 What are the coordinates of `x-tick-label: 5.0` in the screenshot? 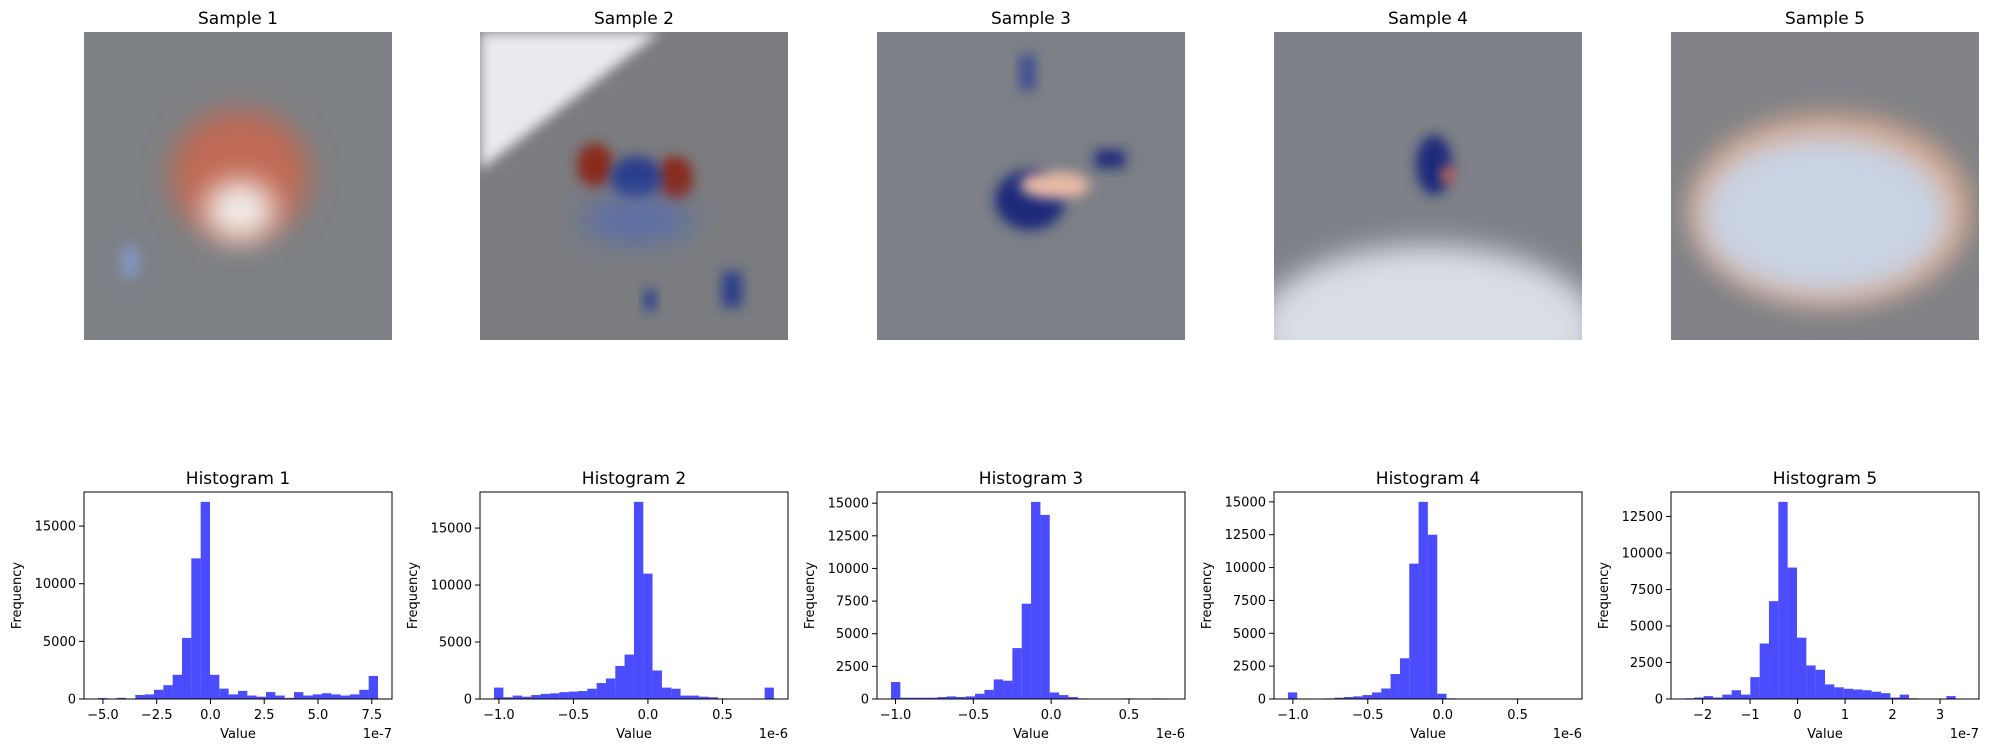 It's located at (318, 715).